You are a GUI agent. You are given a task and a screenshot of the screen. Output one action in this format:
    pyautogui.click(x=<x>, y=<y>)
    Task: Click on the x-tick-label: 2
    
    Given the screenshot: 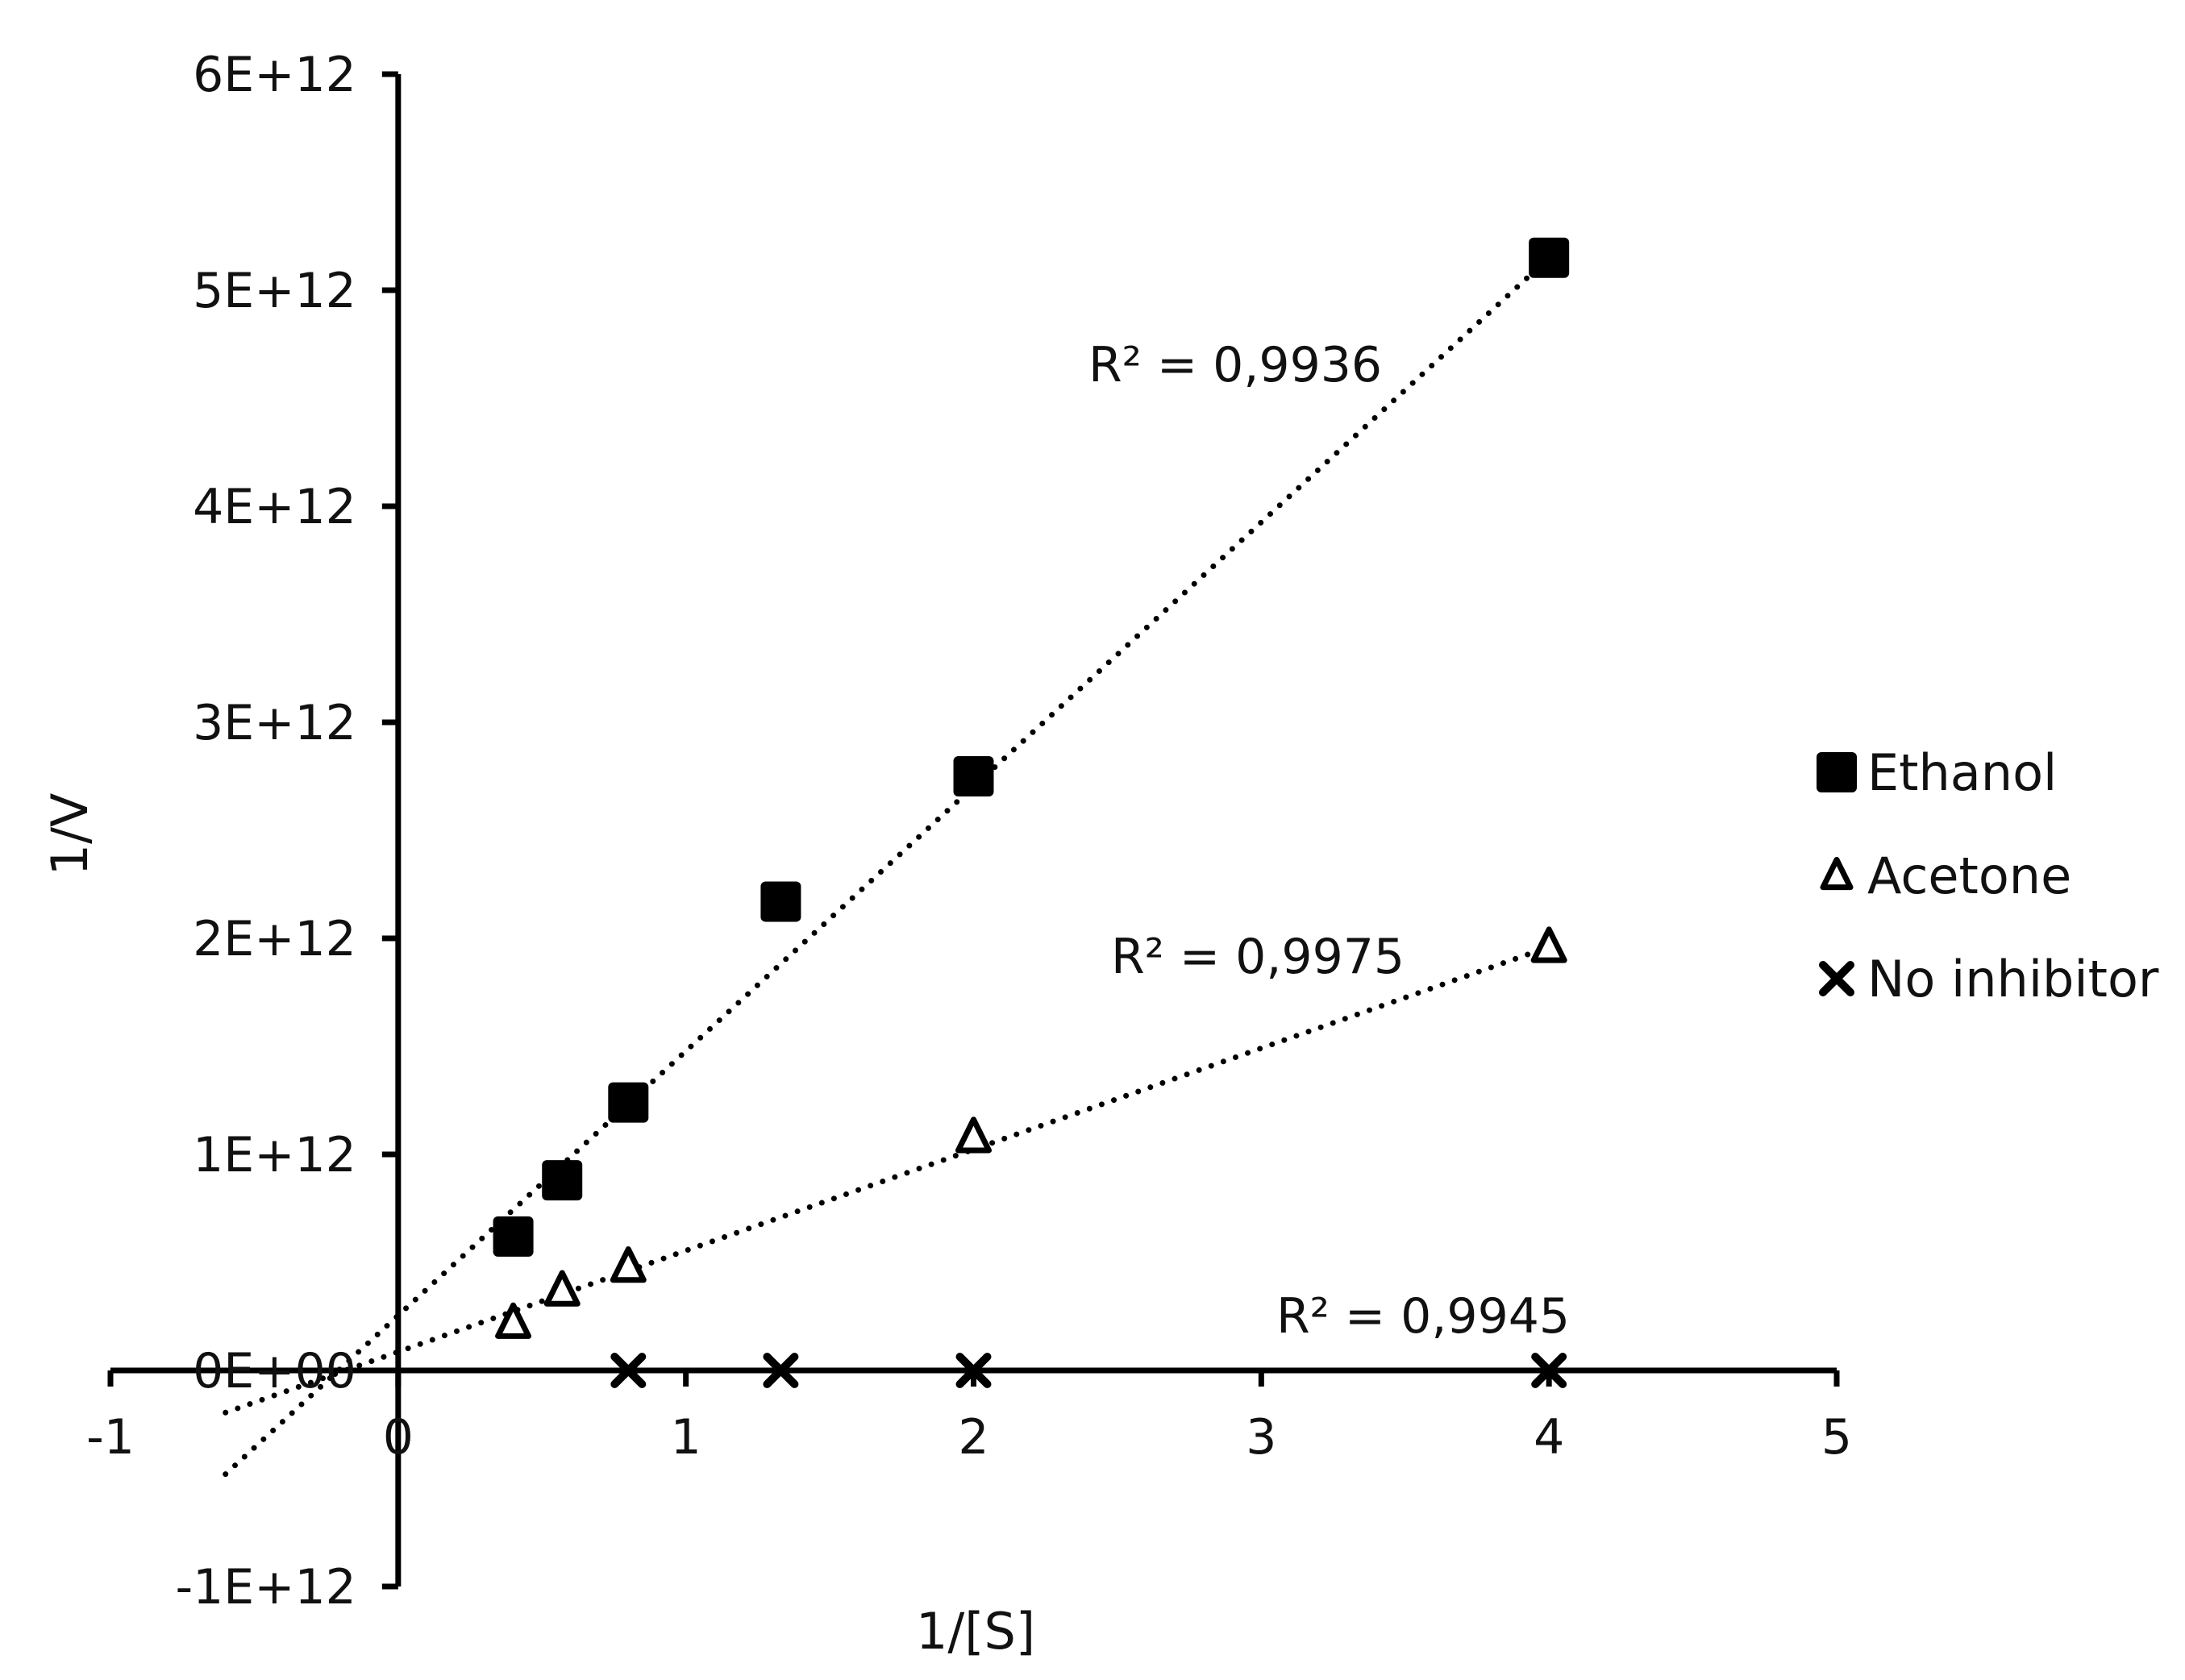 What is the action you would take?
    pyautogui.click(x=973, y=1437)
    